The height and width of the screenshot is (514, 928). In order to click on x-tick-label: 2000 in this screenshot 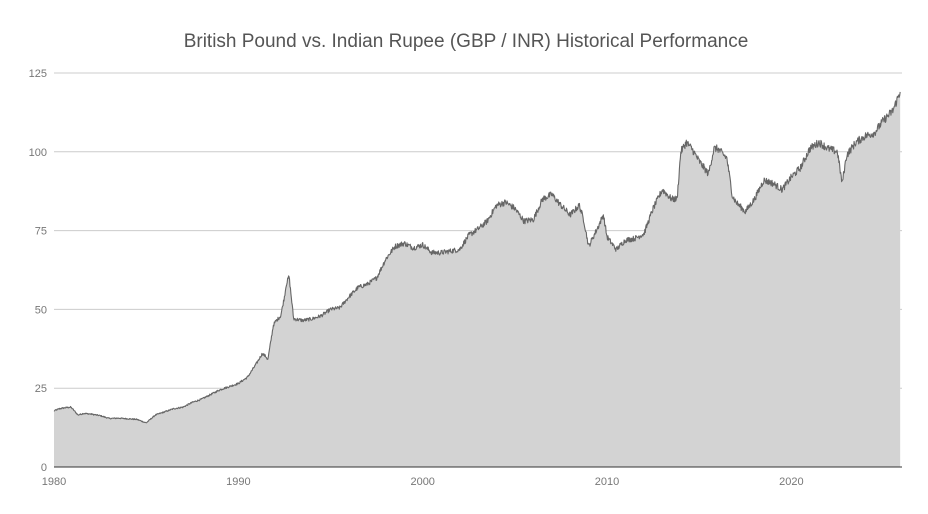, I will do `click(422, 482)`.